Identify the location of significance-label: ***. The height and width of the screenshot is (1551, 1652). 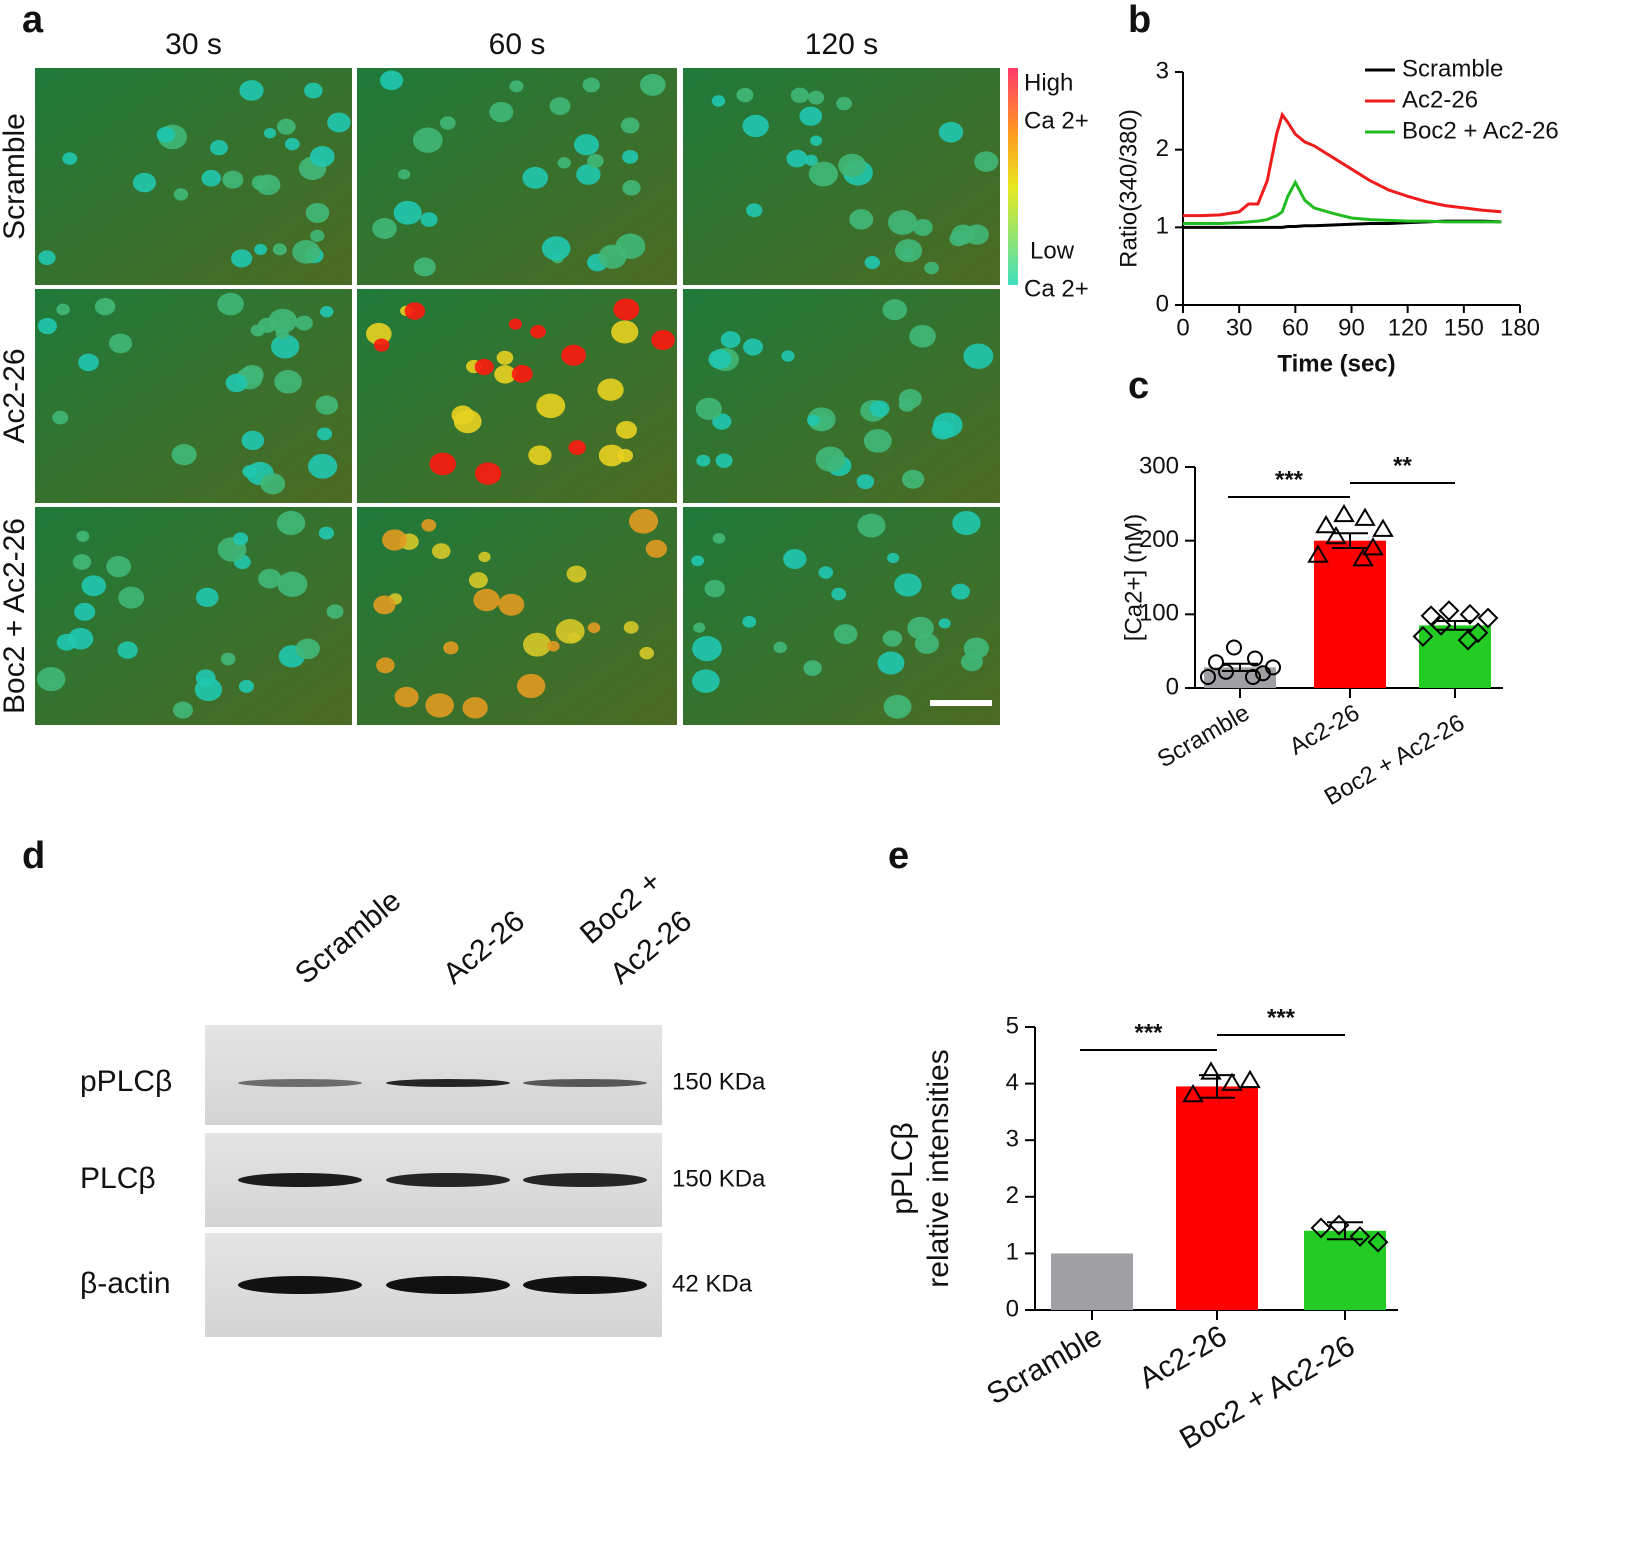
(1281, 1017).